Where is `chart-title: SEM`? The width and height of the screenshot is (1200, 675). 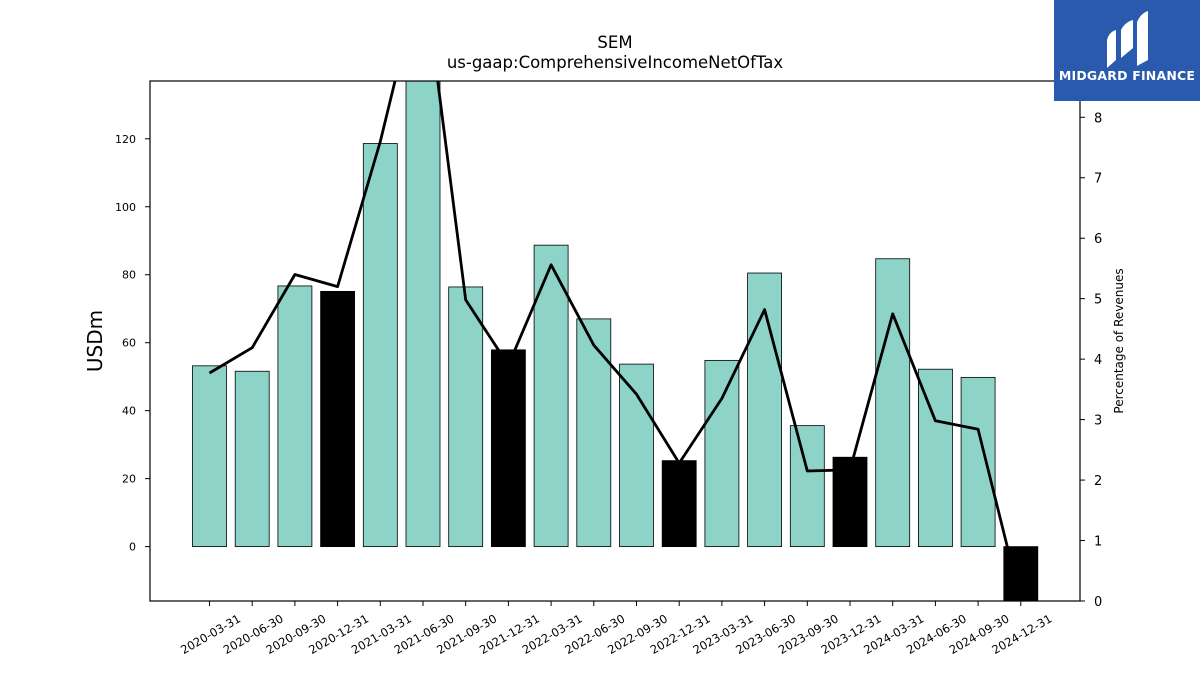 chart-title: SEM is located at coordinates (615, 42).